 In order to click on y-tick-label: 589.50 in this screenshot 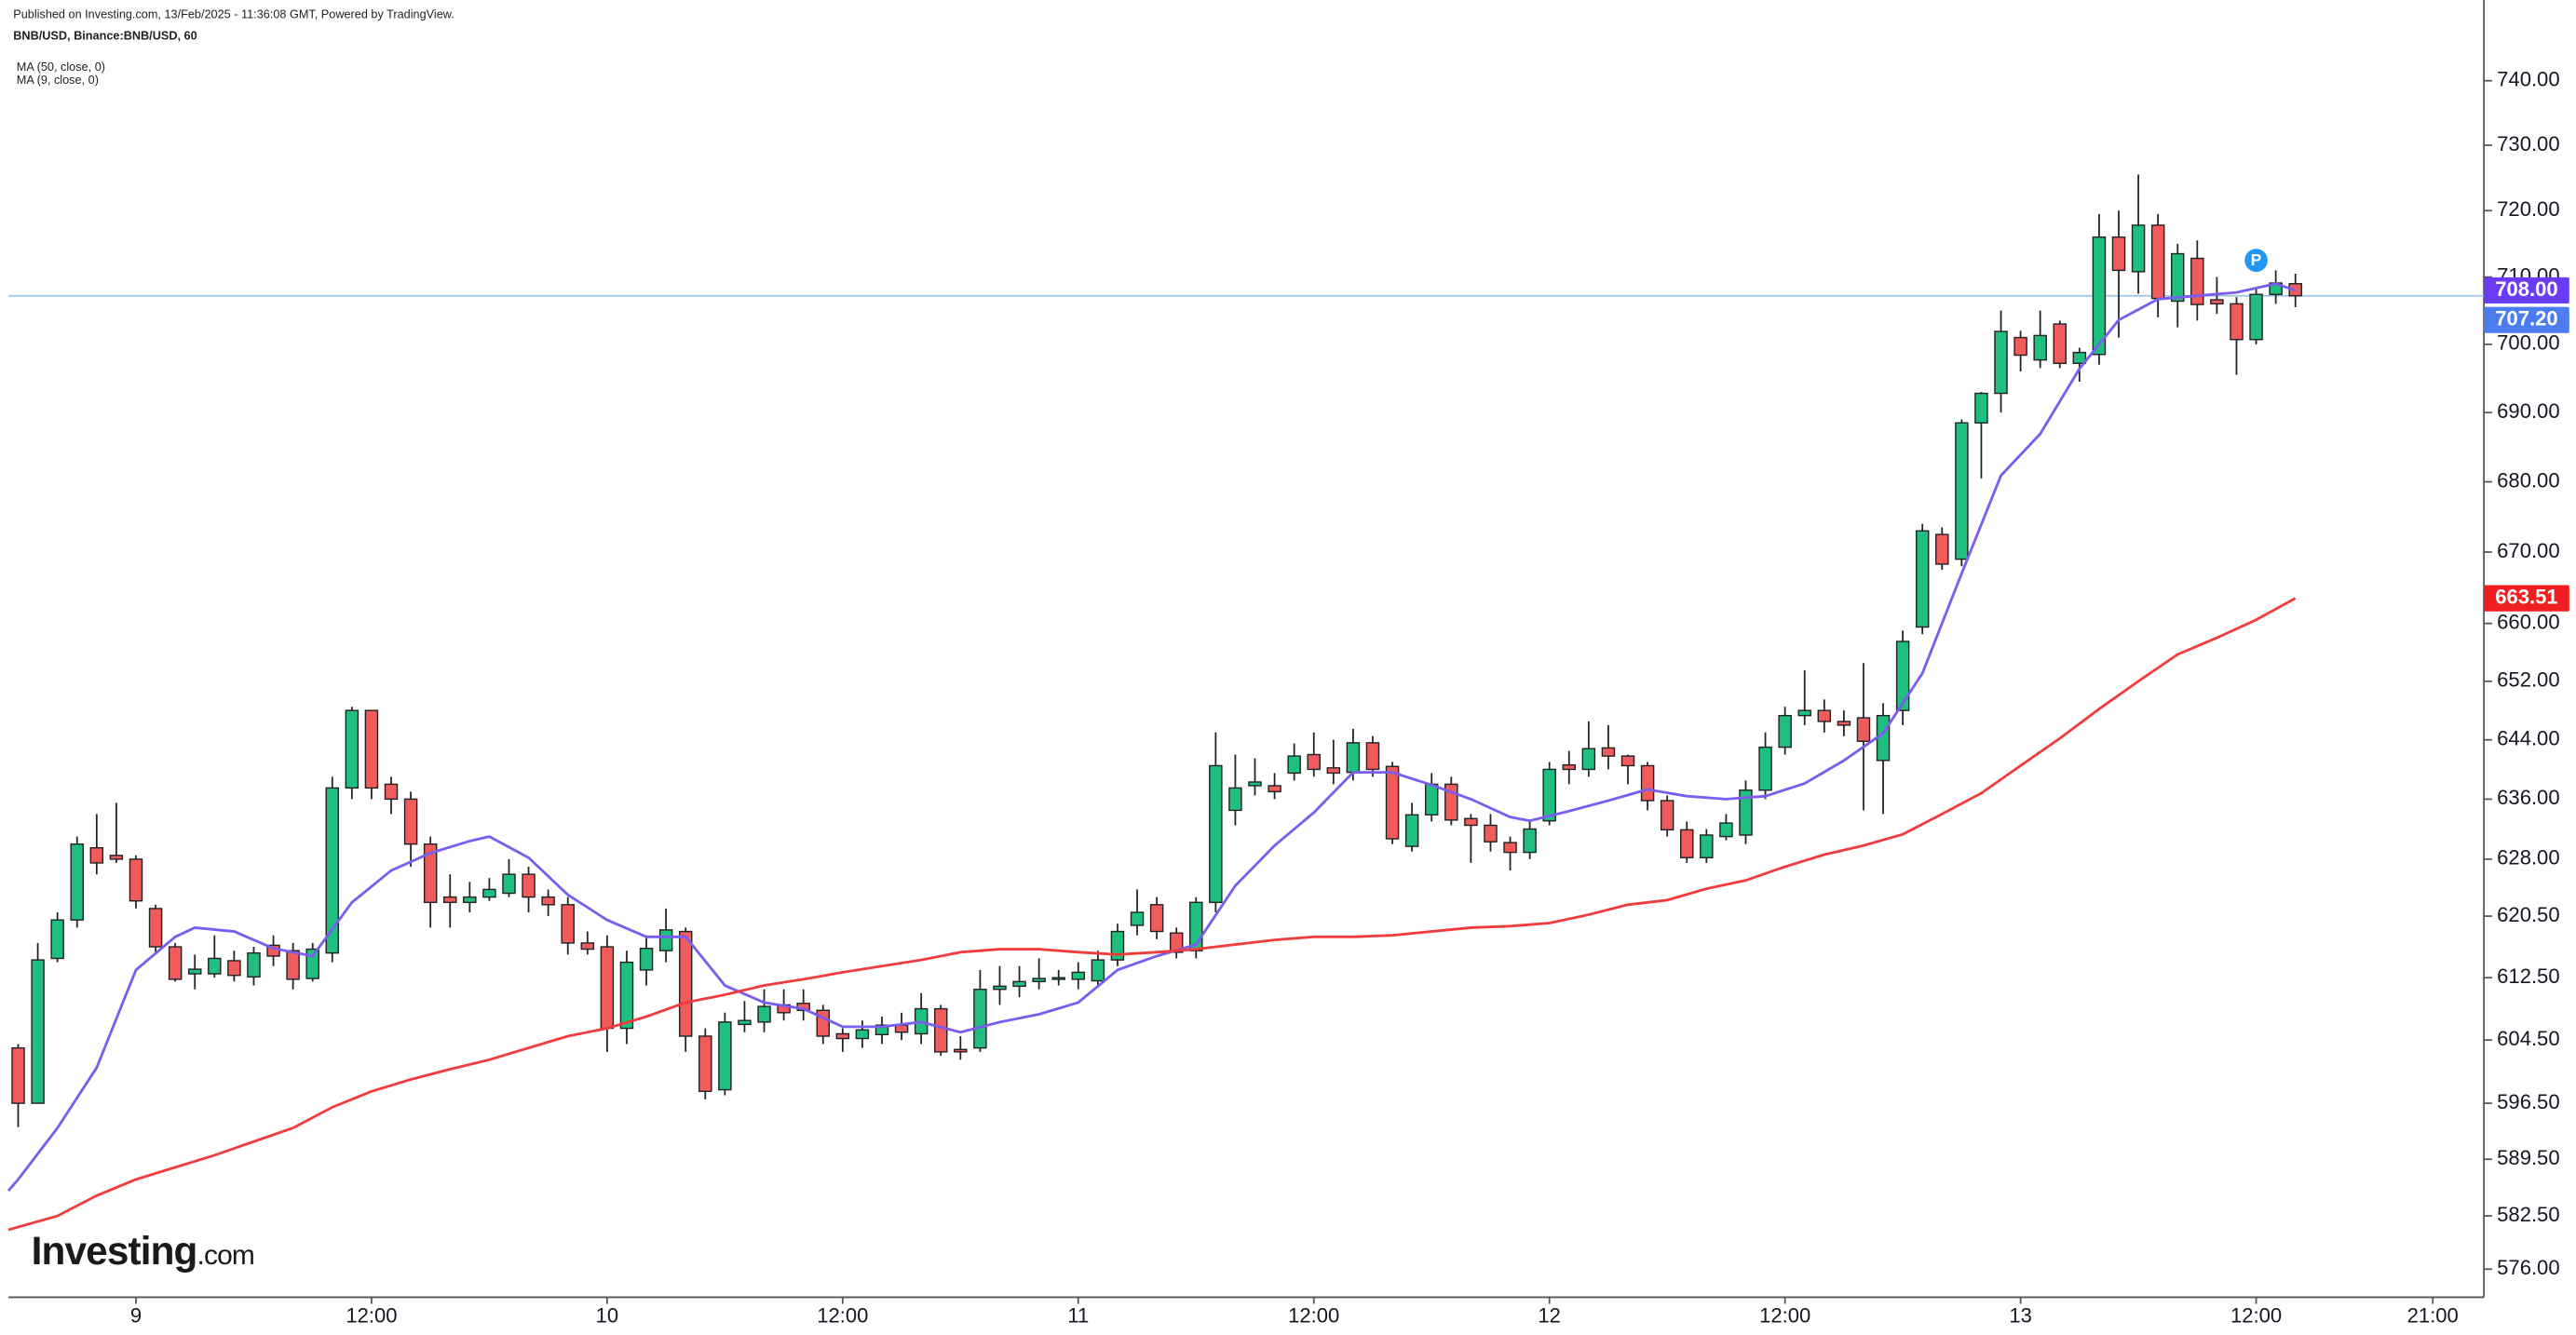, I will do `click(2528, 1157)`.